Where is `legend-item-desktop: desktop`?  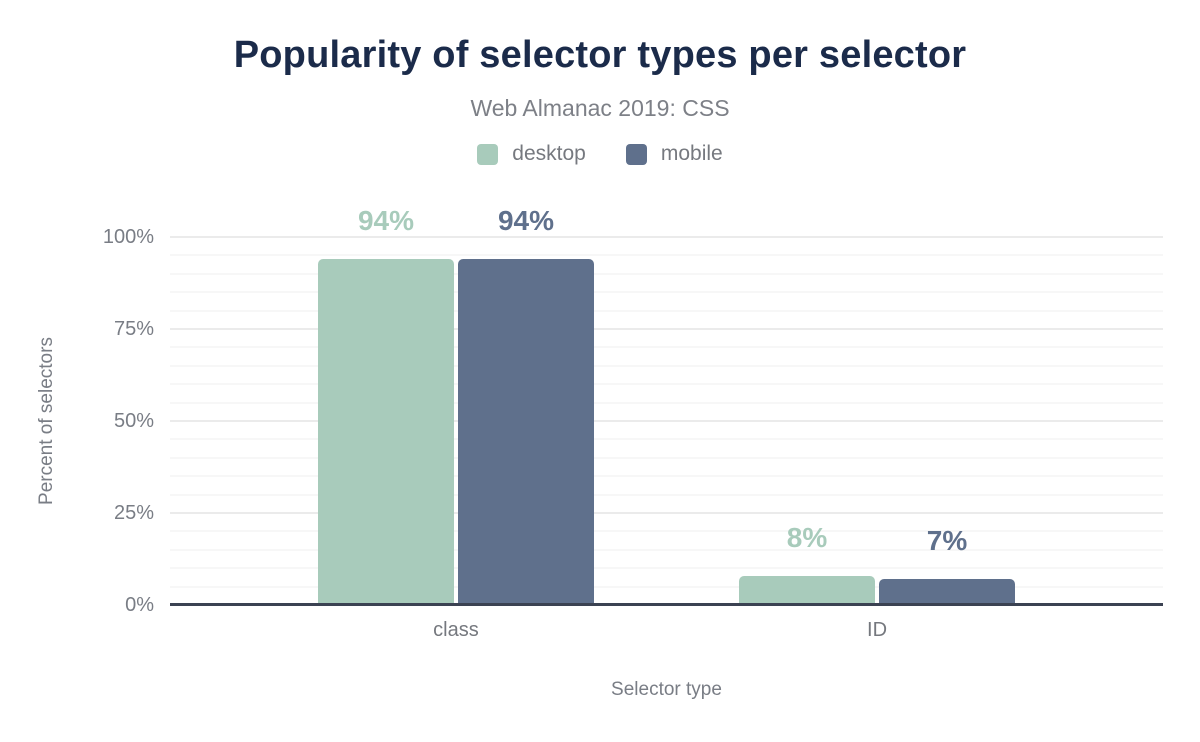 legend-item-desktop: desktop is located at coordinates (531, 154).